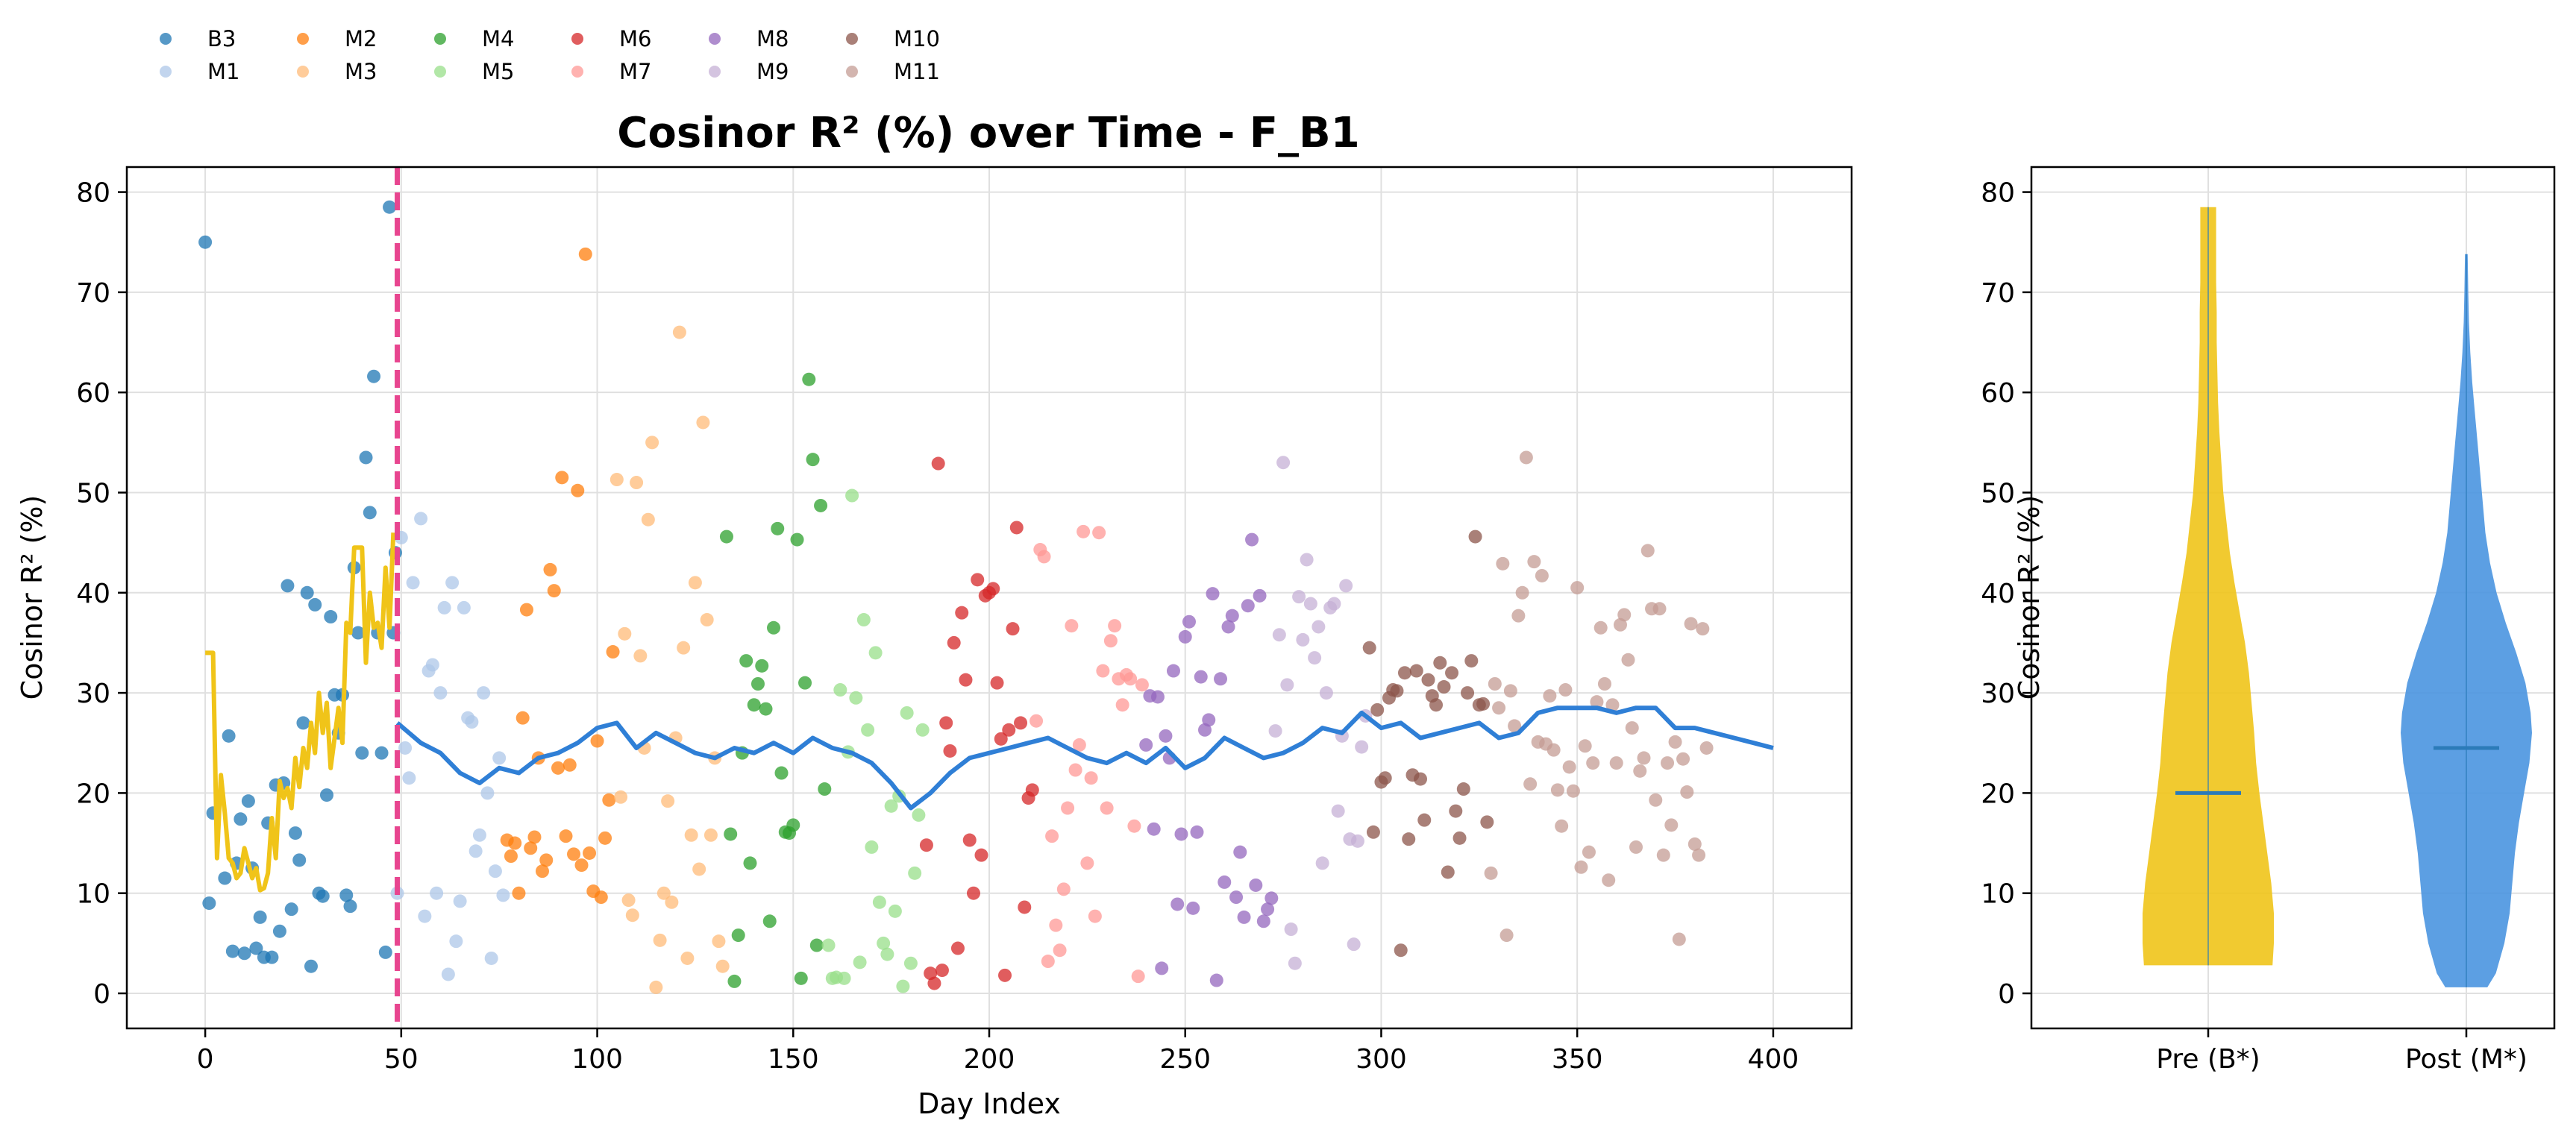 This screenshot has width=2576, height=1144. What do you see at coordinates (597, 1059) in the screenshot?
I see `x-tick-label: 100` at bounding box center [597, 1059].